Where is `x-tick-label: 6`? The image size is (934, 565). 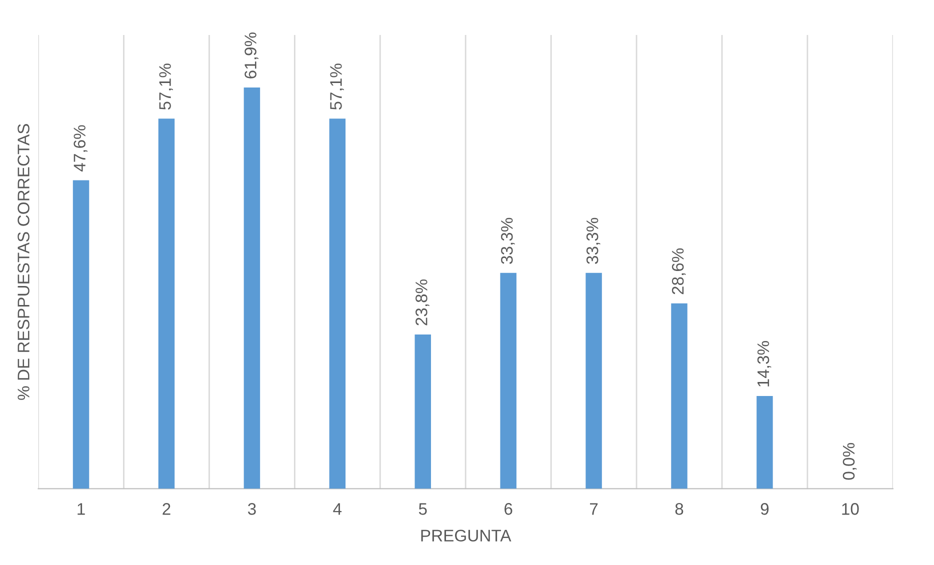 x-tick-label: 6 is located at coordinates (508, 509).